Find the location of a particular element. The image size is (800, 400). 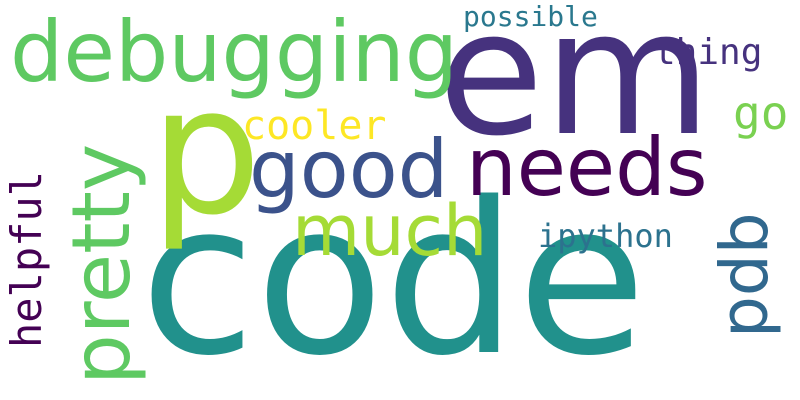

word-possible: possible is located at coordinates (530, 17).